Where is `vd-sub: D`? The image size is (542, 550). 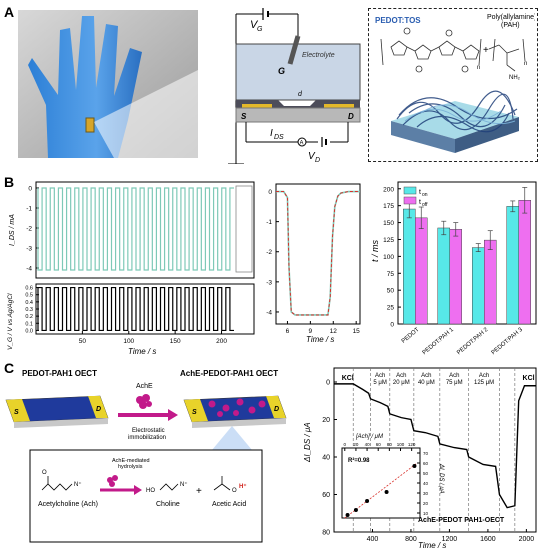 vd-sub: D is located at coordinates (317, 160).